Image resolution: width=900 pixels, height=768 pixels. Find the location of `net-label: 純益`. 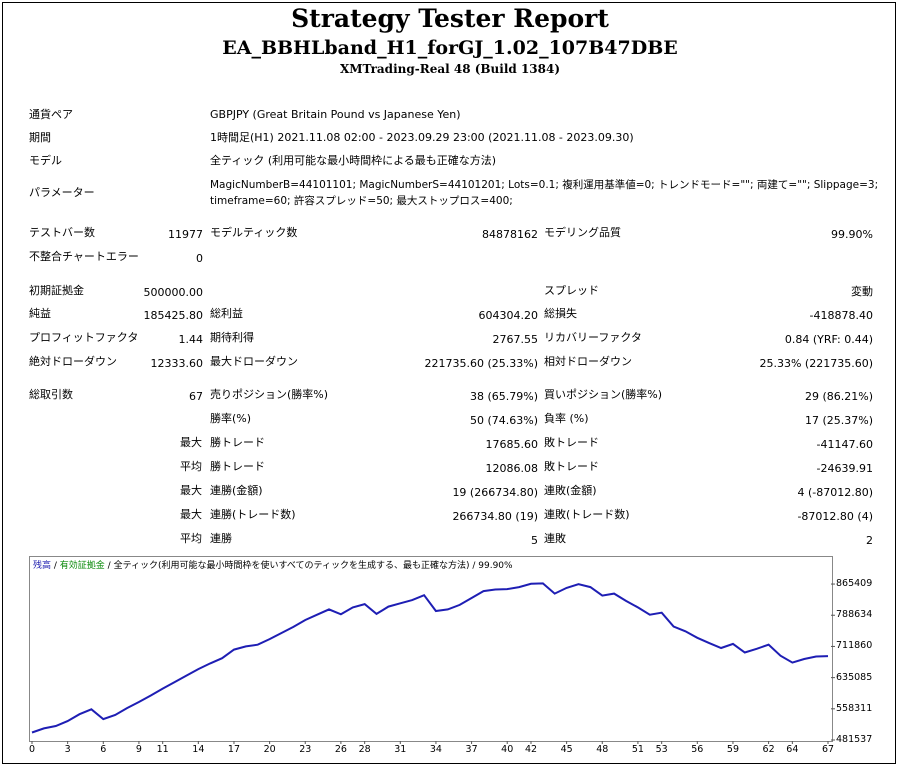

net-label: 純益 is located at coordinates (40, 313).